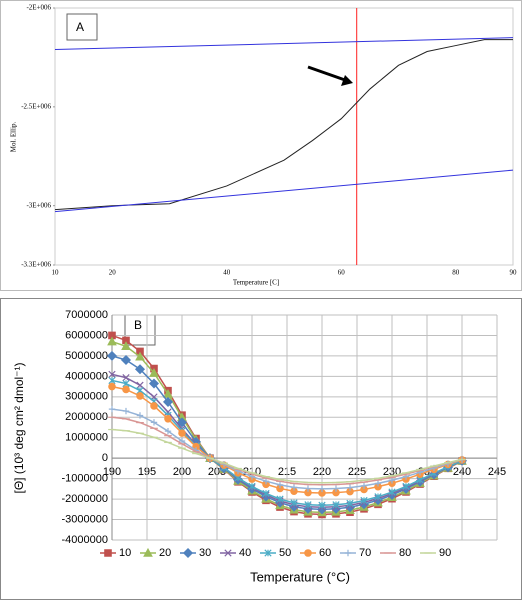  I want to click on arrow, so click(326, 73).